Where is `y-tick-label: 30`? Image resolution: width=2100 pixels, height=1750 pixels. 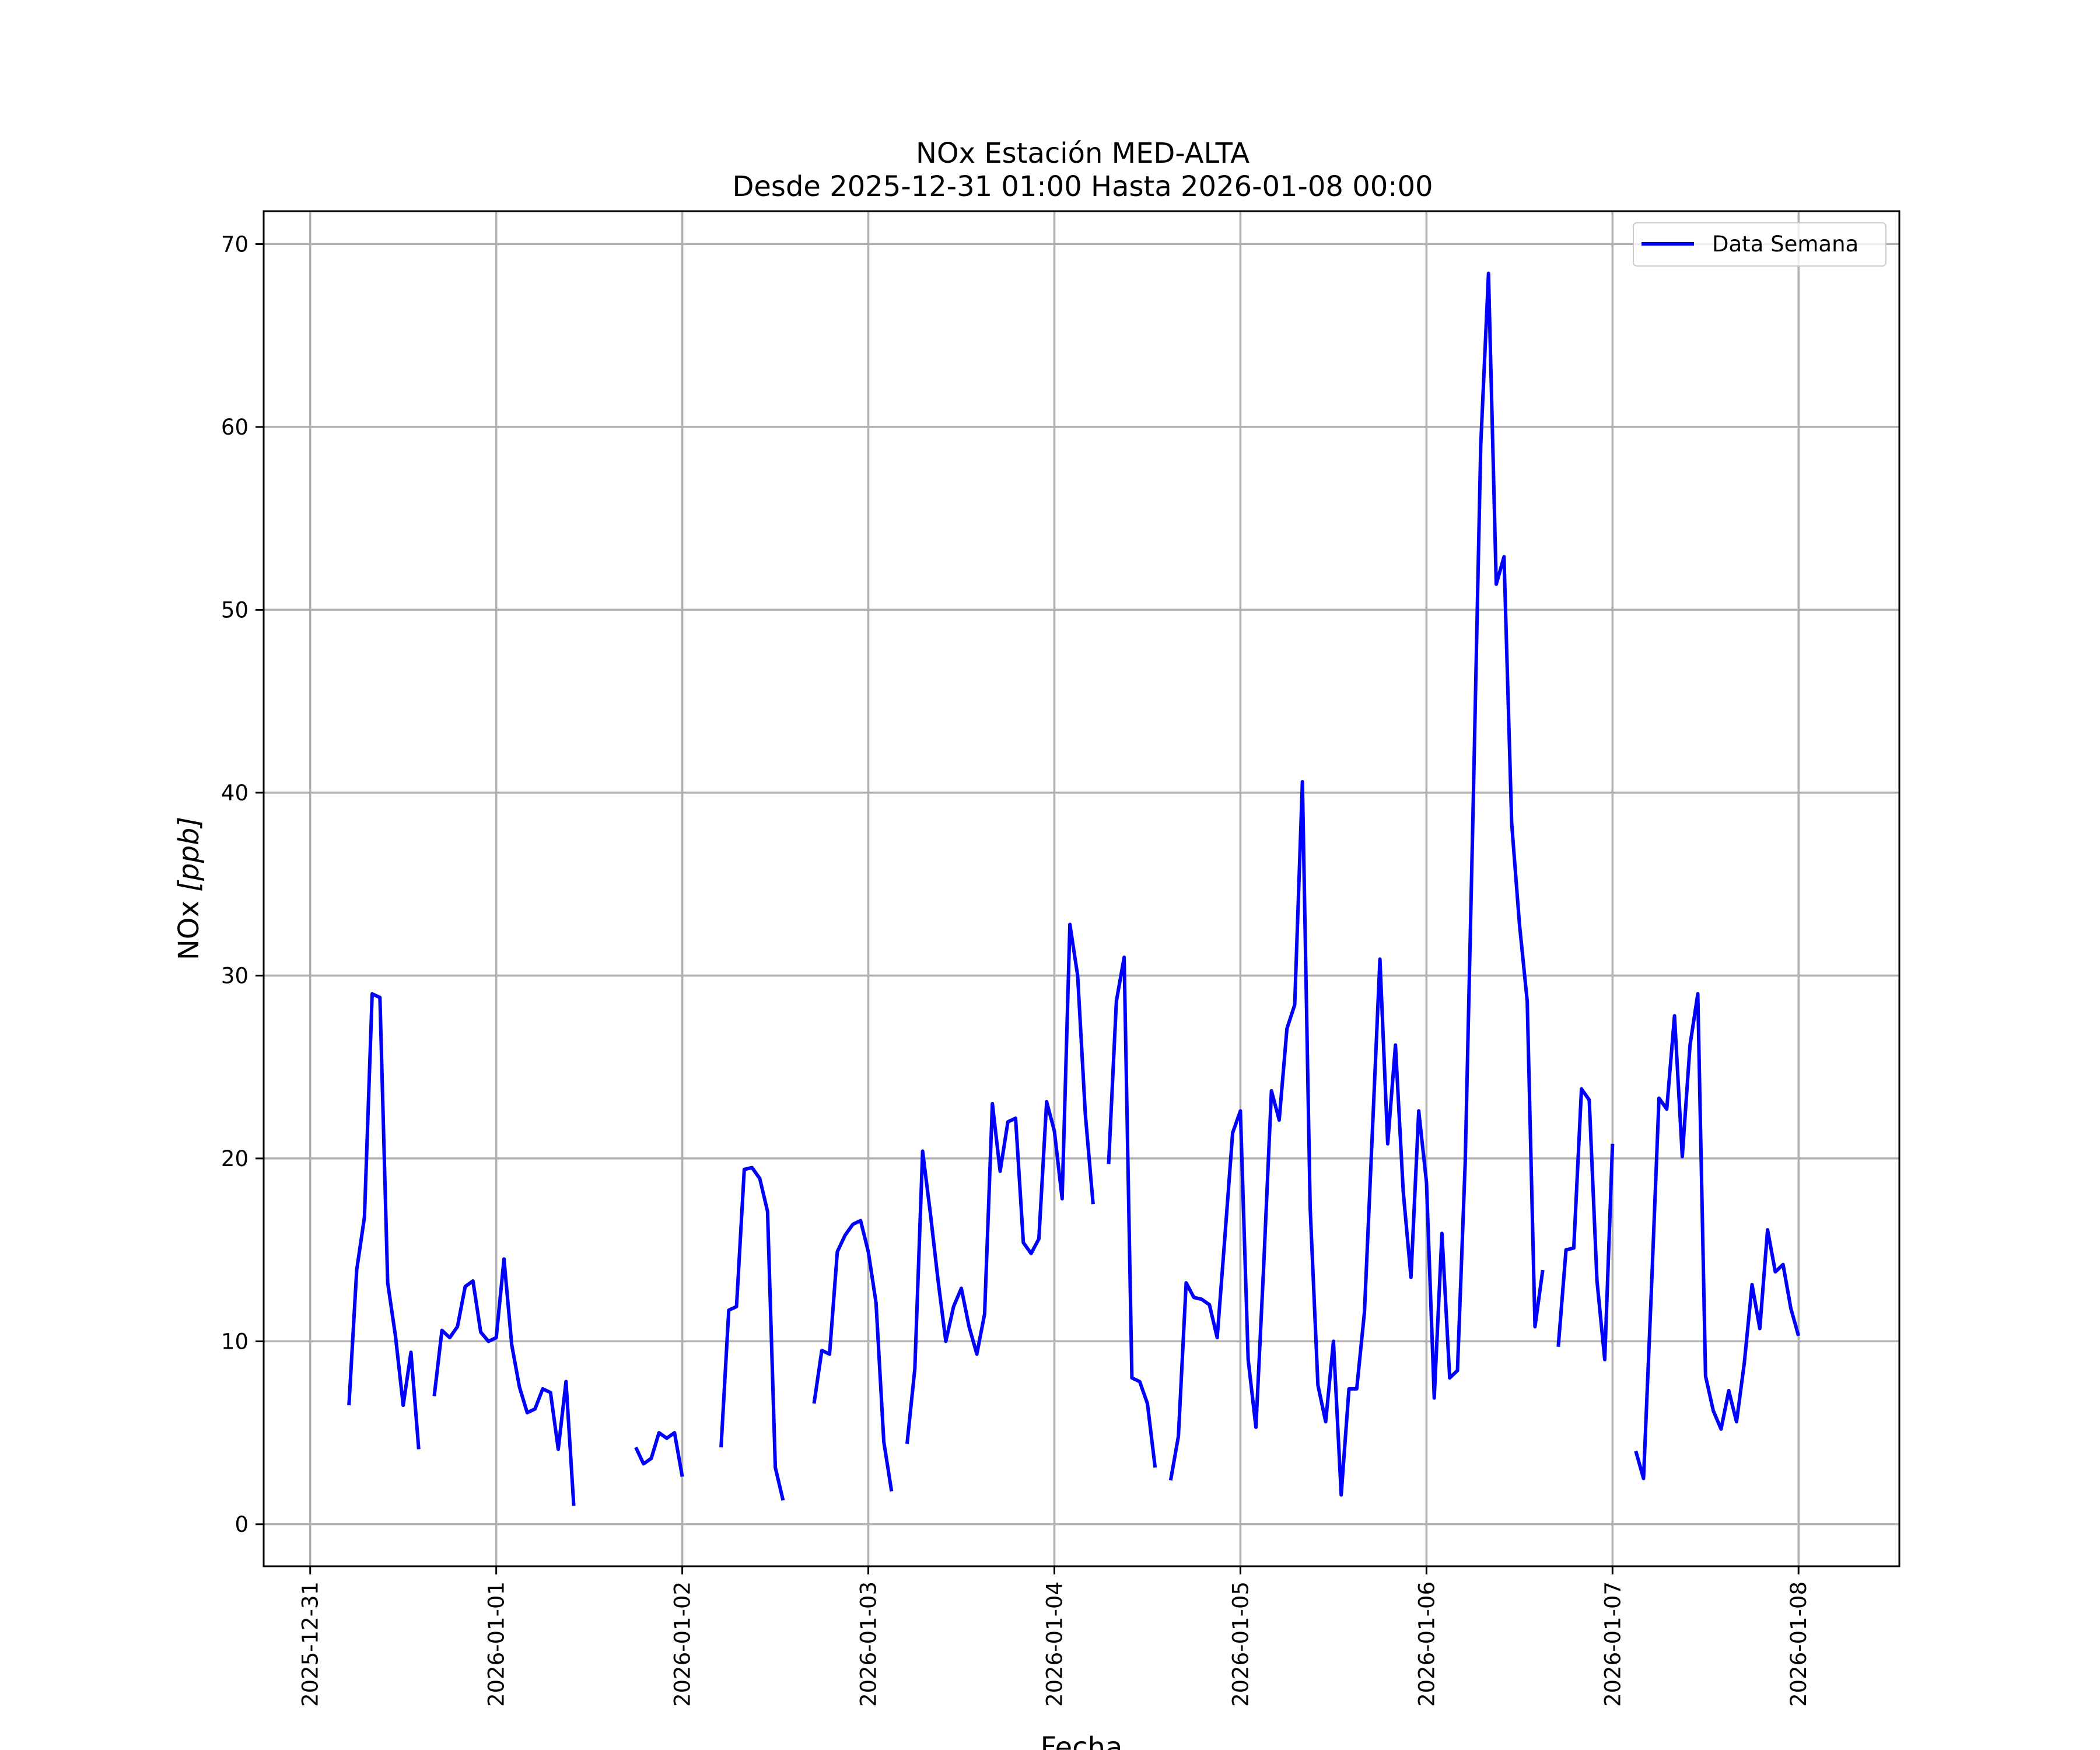
y-tick-label: 30 is located at coordinates (235, 975).